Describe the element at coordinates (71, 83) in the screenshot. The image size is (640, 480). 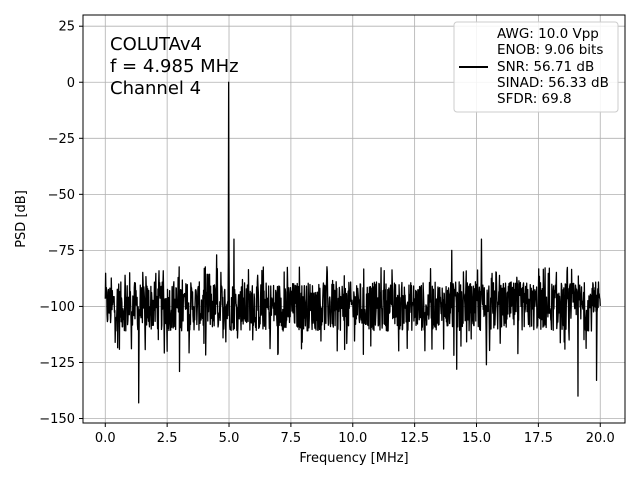
I see `y-tick-label: 0` at that location.